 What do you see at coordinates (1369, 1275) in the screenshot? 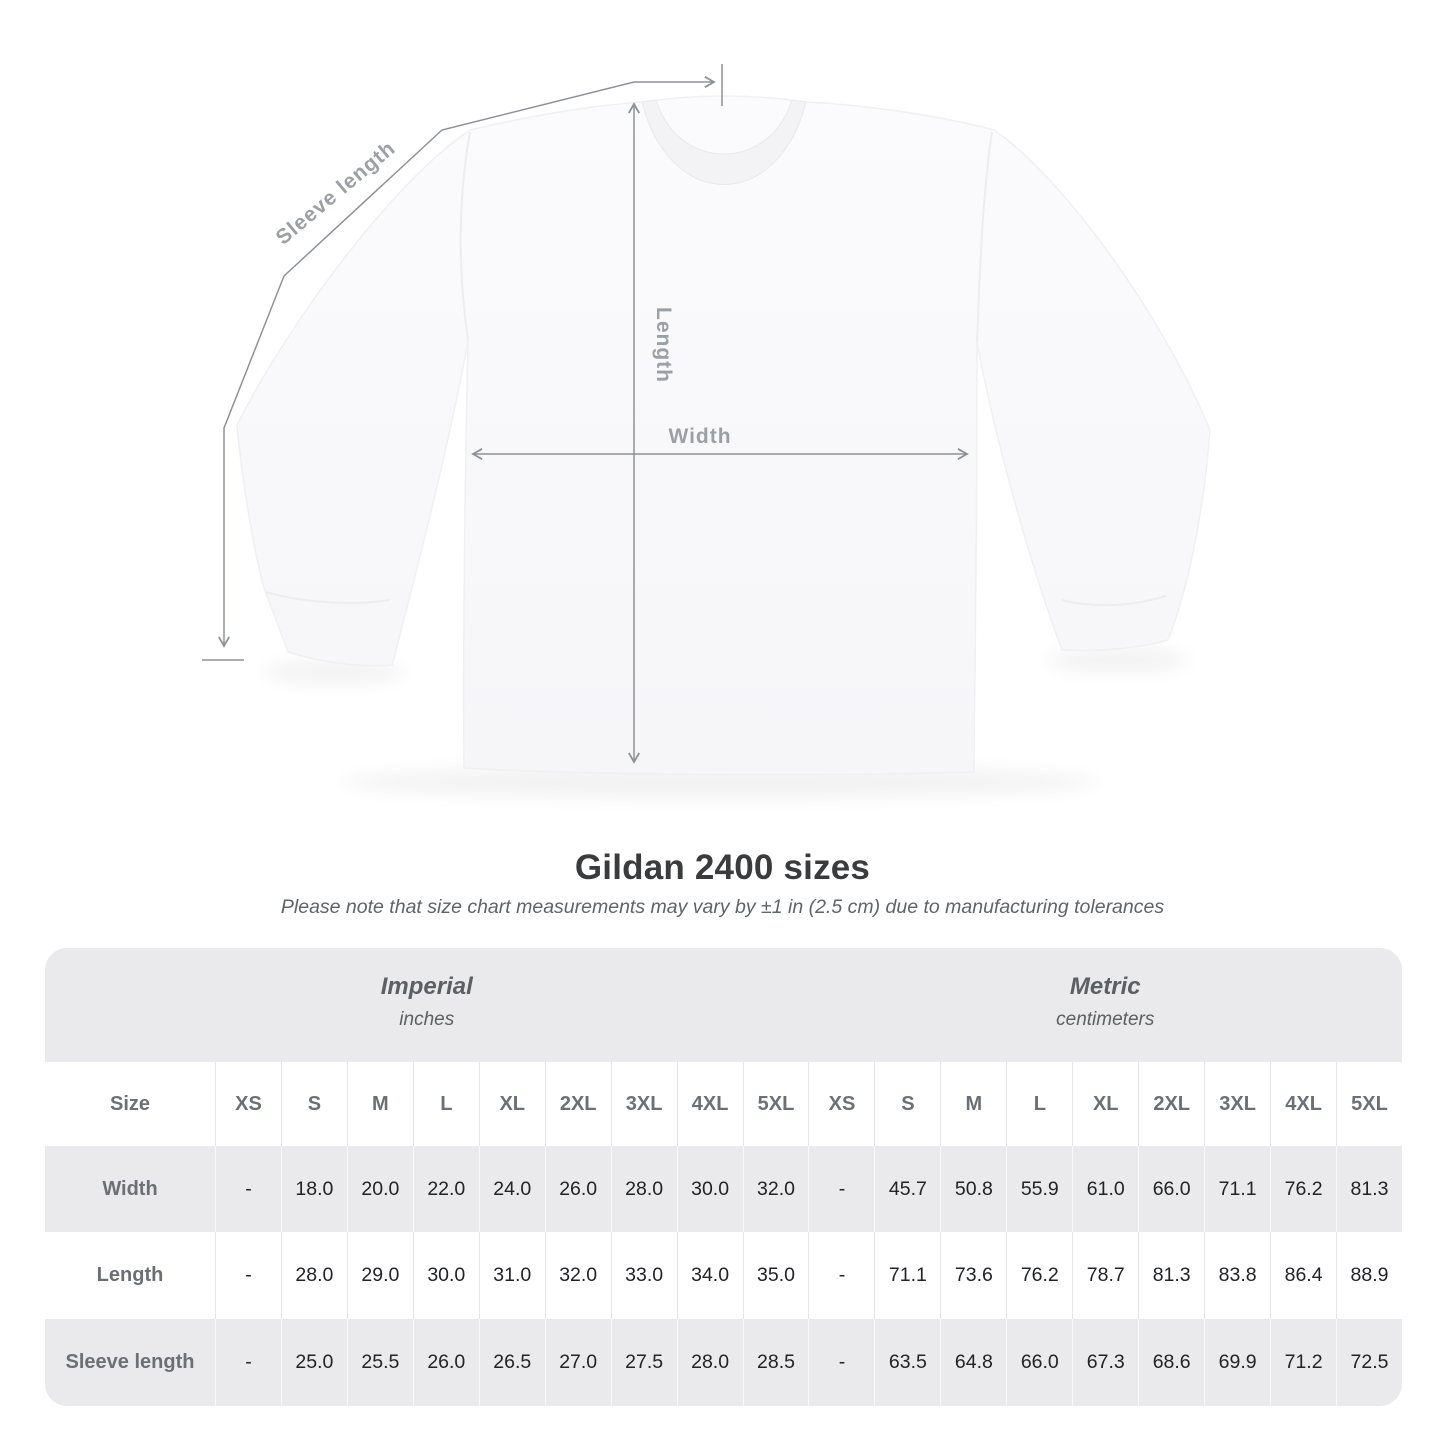
I see `measurement-cell: 88.9` at bounding box center [1369, 1275].